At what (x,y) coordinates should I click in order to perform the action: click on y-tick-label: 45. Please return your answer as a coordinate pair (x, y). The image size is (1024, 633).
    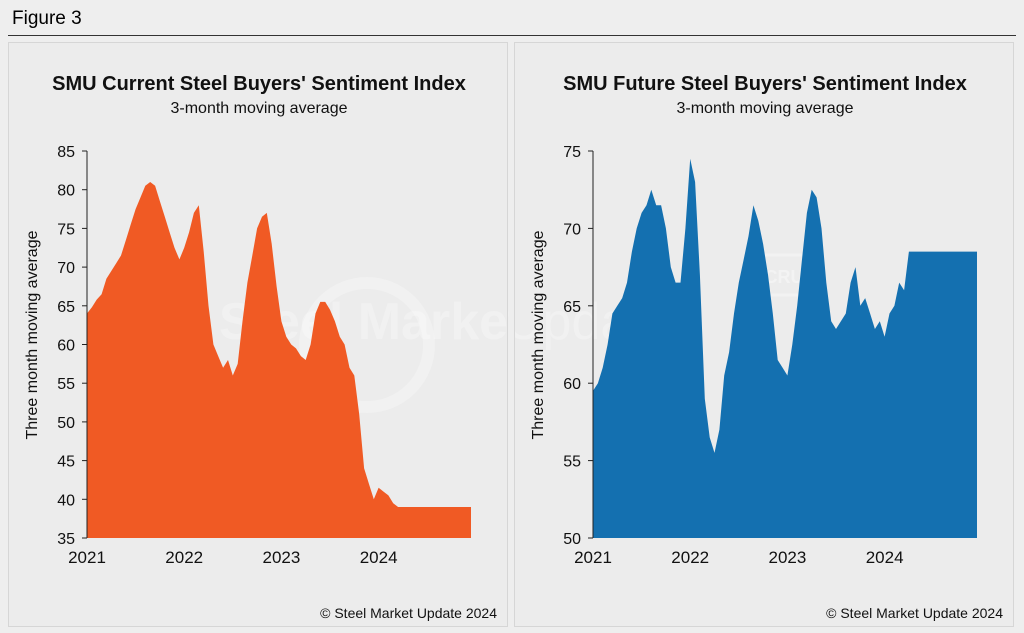
    Looking at the image, I should click on (66, 462).